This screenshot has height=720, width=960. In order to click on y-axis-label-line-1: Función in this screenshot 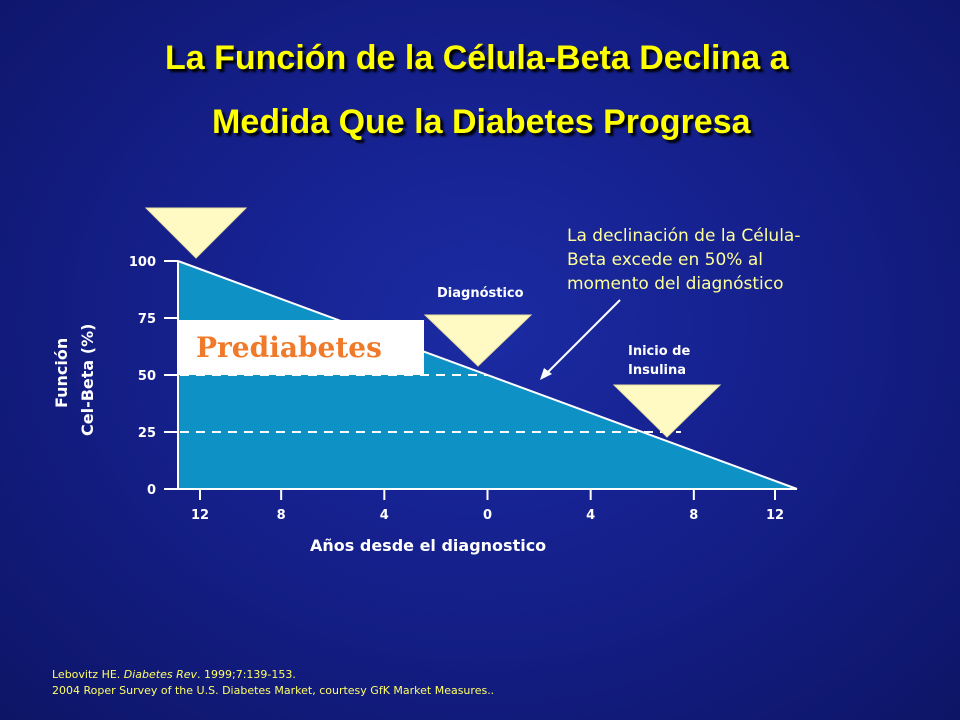, I will do `click(61, 372)`.